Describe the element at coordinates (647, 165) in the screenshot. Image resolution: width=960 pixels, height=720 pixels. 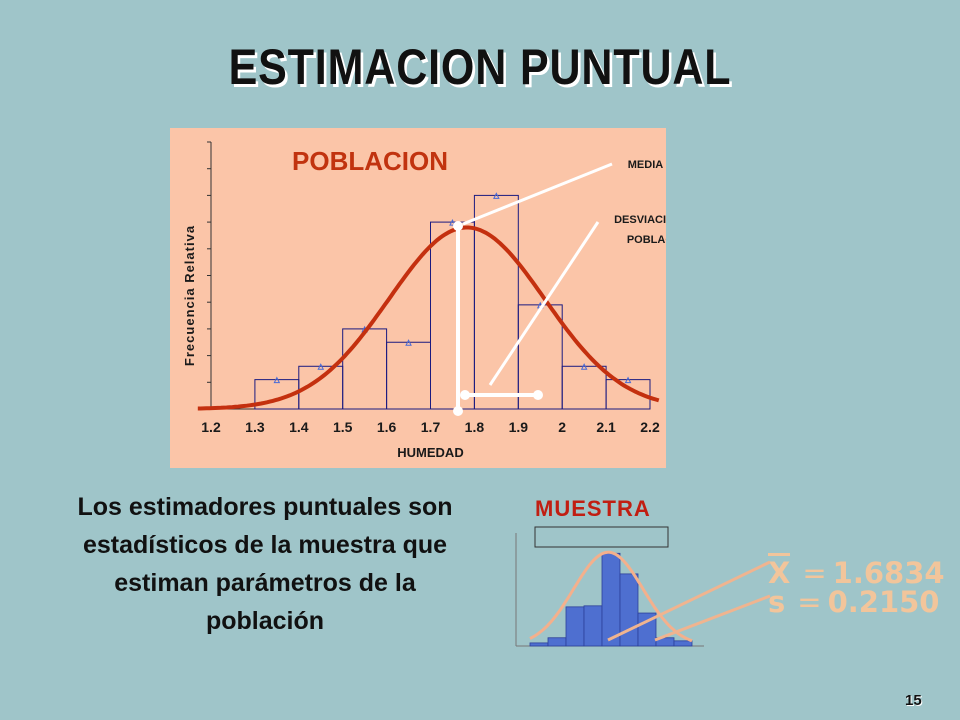
I see `mean-annotation: MEDIA POBLACION: 1.7827` at that location.